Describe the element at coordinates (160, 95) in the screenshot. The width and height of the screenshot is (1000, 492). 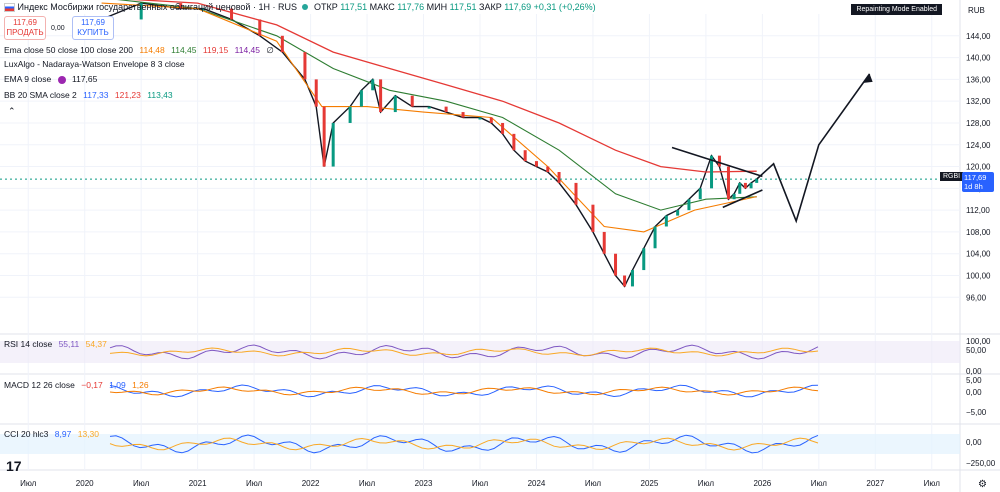
I see `legend-bb-v3: 113,43` at that location.